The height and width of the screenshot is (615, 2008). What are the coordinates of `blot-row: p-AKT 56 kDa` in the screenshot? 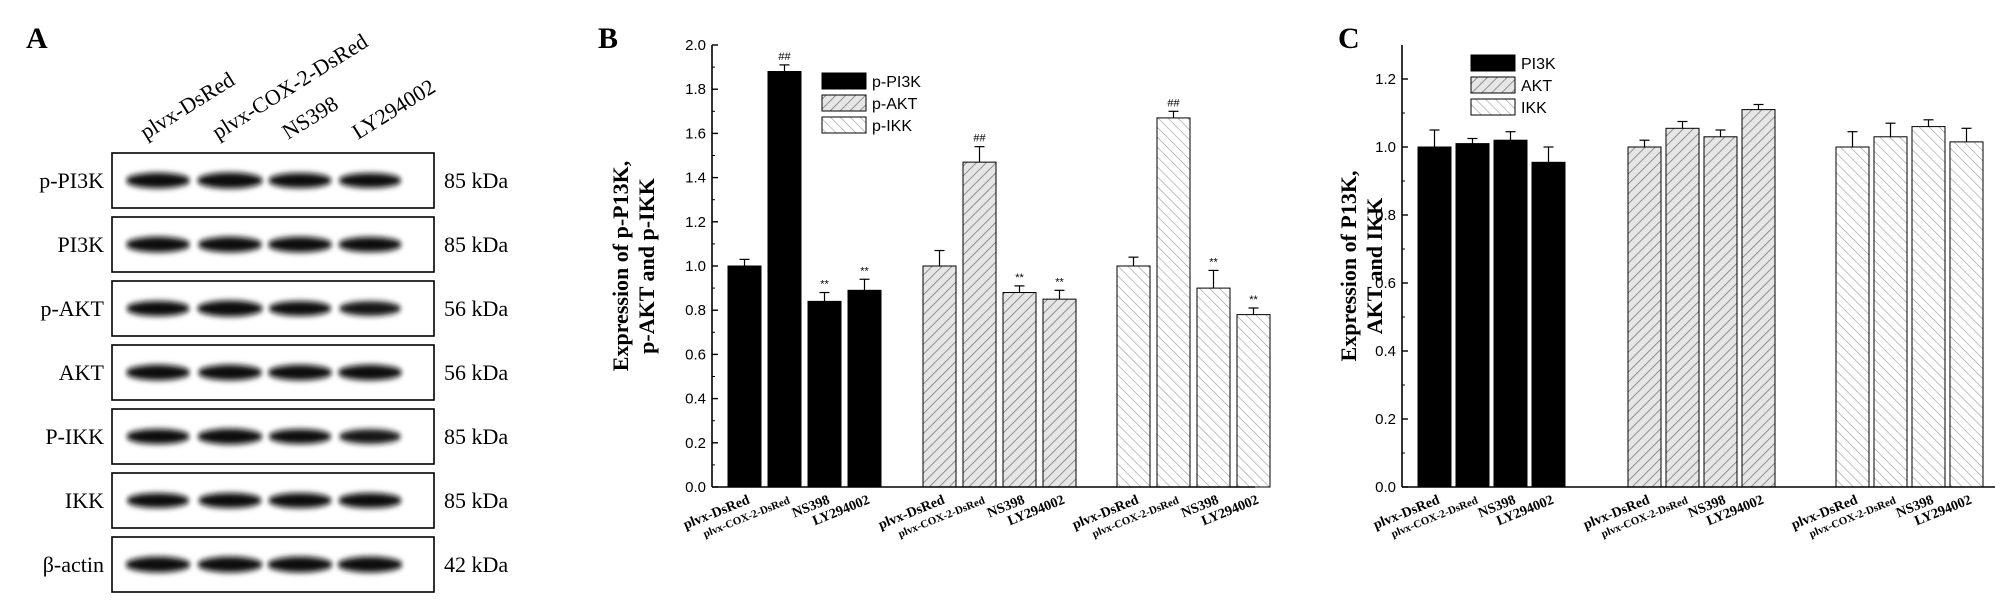 It's located at (274, 308).